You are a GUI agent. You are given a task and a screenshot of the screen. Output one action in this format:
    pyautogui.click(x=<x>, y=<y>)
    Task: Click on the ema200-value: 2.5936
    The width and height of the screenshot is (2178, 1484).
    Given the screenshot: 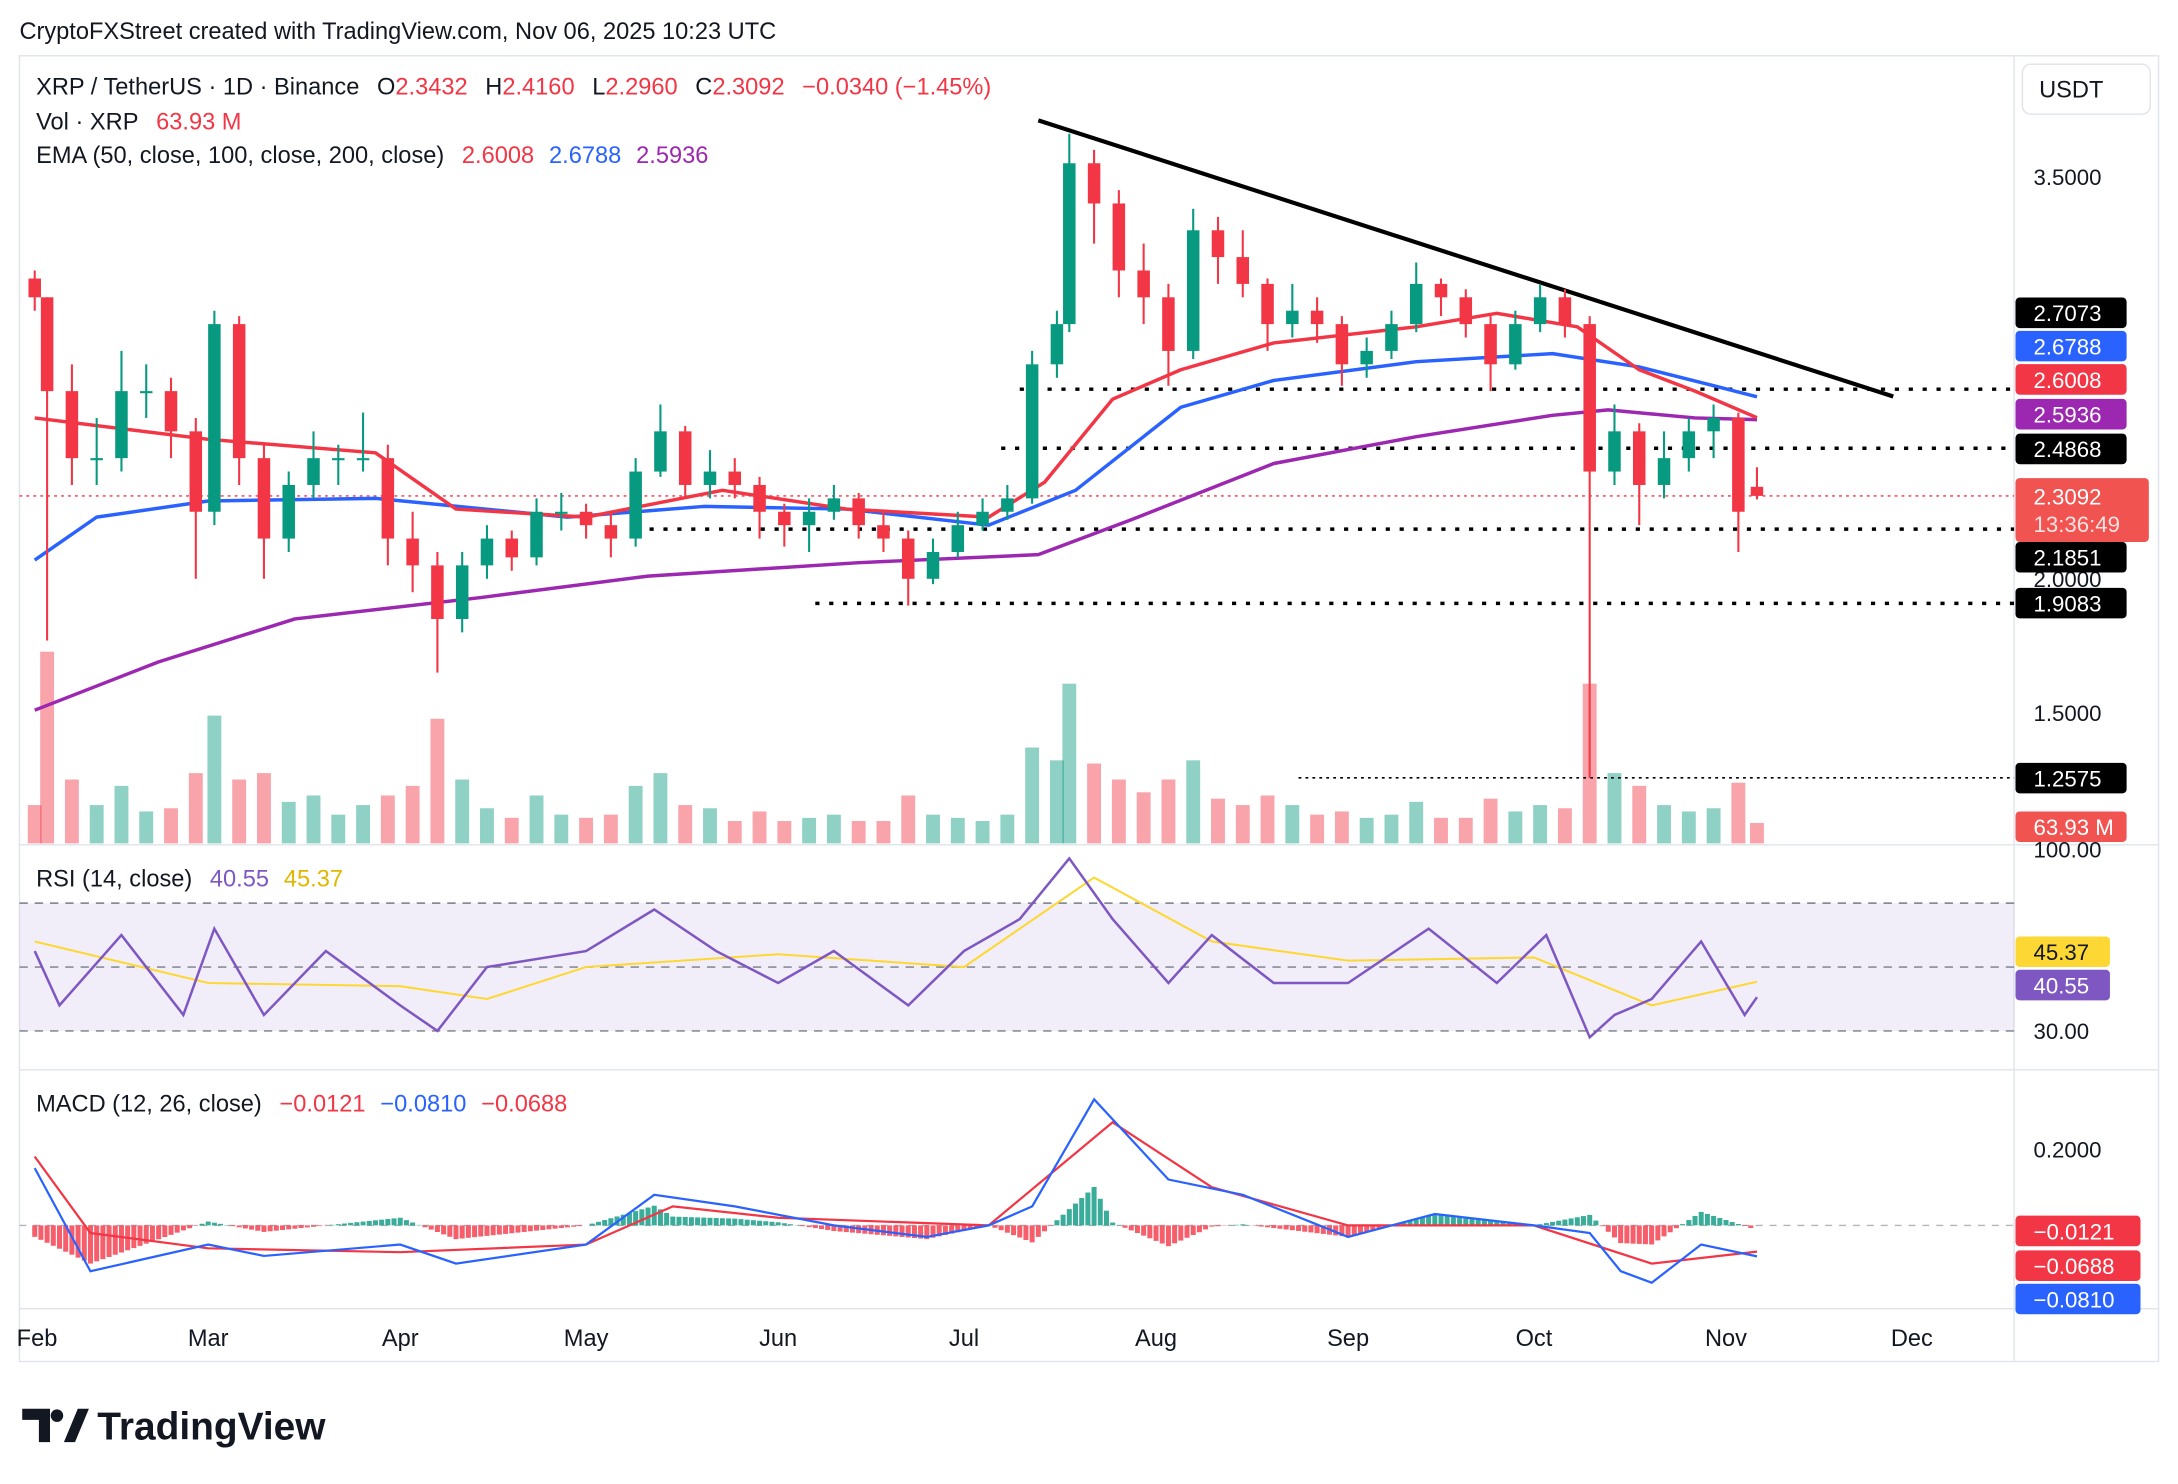 What is the action you would take?
    pyautogui.click(x=672, y=156)
    